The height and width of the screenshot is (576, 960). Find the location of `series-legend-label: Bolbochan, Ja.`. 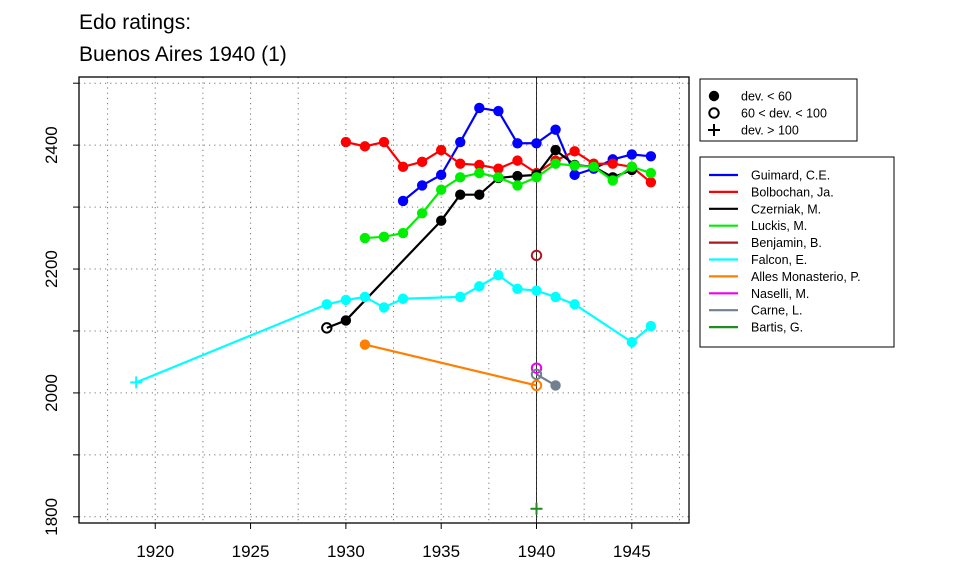

series-legend-label: Bolbochan, Ja. is located at coordinates (792, 192).